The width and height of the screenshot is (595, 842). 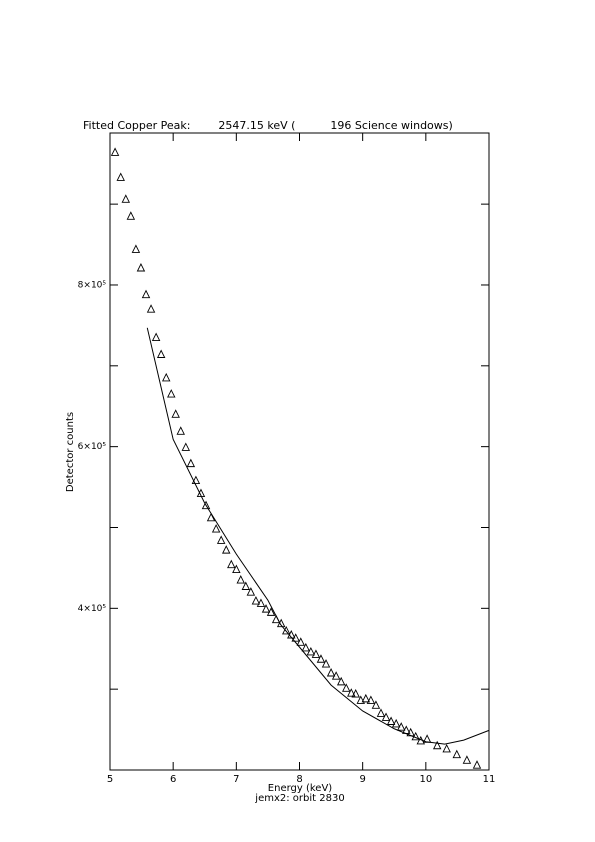 I want to click on y-tick-label: 6×10⁵, so click(x=92, y=447).